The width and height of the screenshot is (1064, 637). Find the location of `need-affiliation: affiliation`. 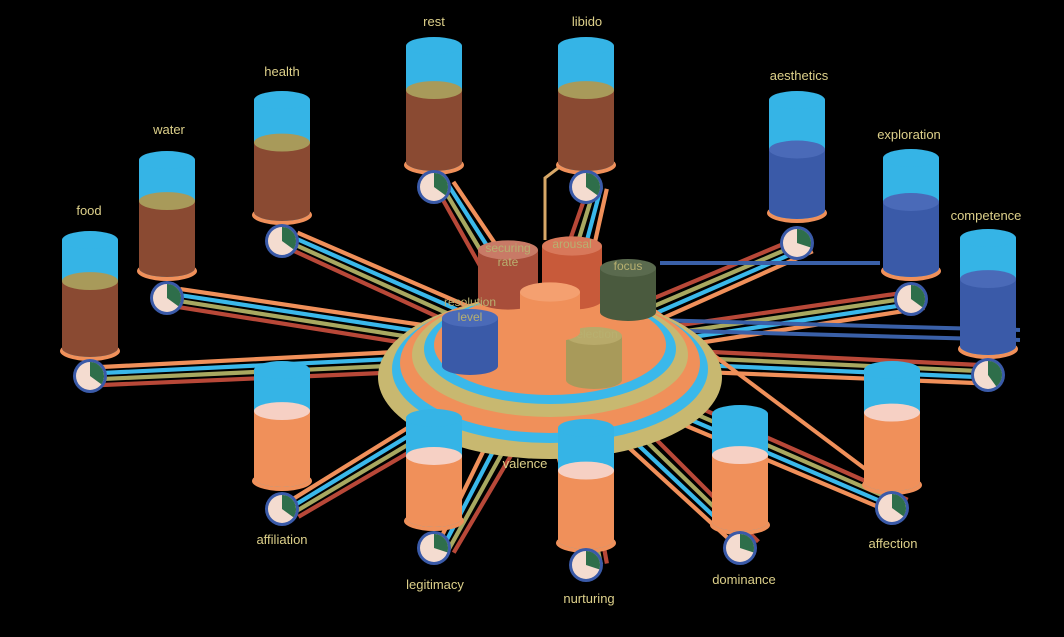

need-affiliation: affiliation is located at coordinates (282, 454).